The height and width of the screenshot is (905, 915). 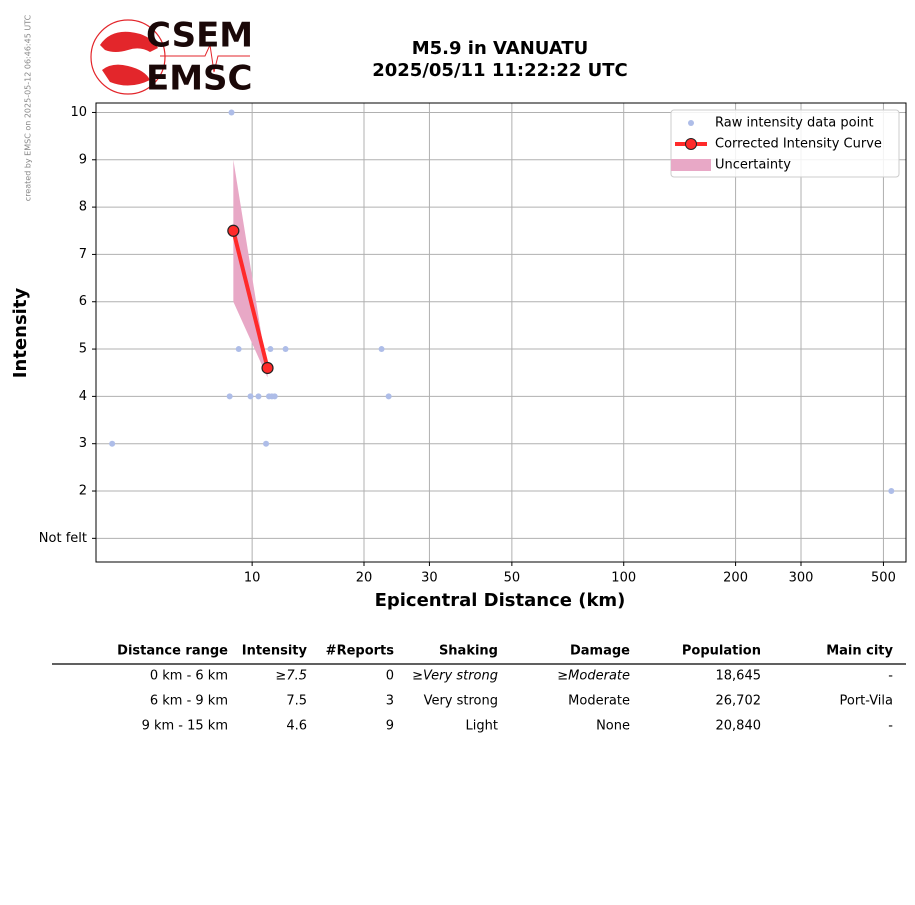 I want to click on logo-wave, so click(x=205, y=58).